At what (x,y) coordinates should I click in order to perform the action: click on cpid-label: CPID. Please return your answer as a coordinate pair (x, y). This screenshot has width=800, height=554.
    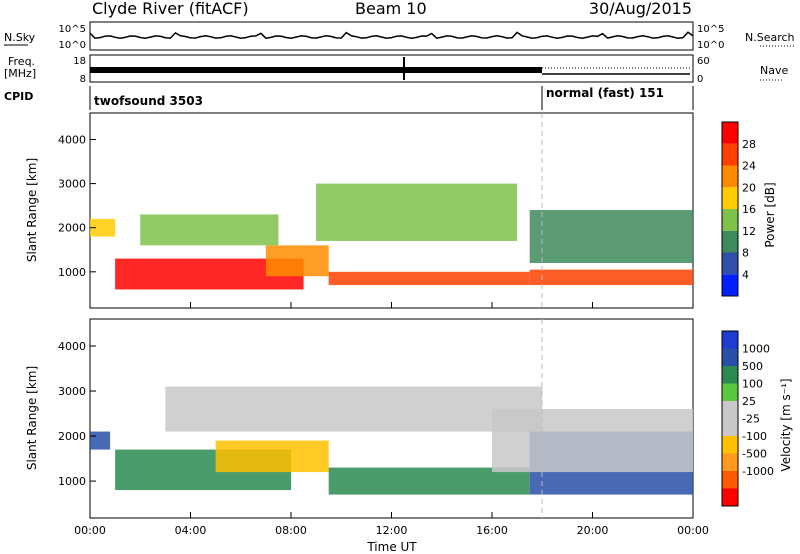
    Looking at the image, I should click on (18, 96).